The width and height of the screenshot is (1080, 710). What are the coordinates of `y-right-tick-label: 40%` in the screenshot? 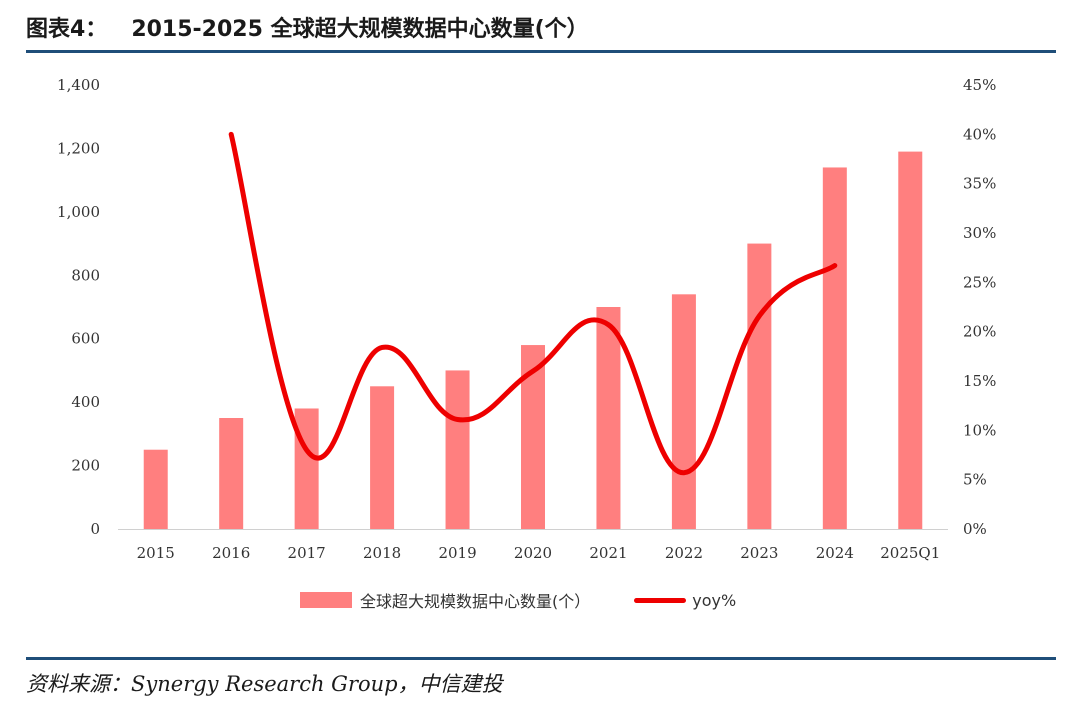 It's located at (979, 134).